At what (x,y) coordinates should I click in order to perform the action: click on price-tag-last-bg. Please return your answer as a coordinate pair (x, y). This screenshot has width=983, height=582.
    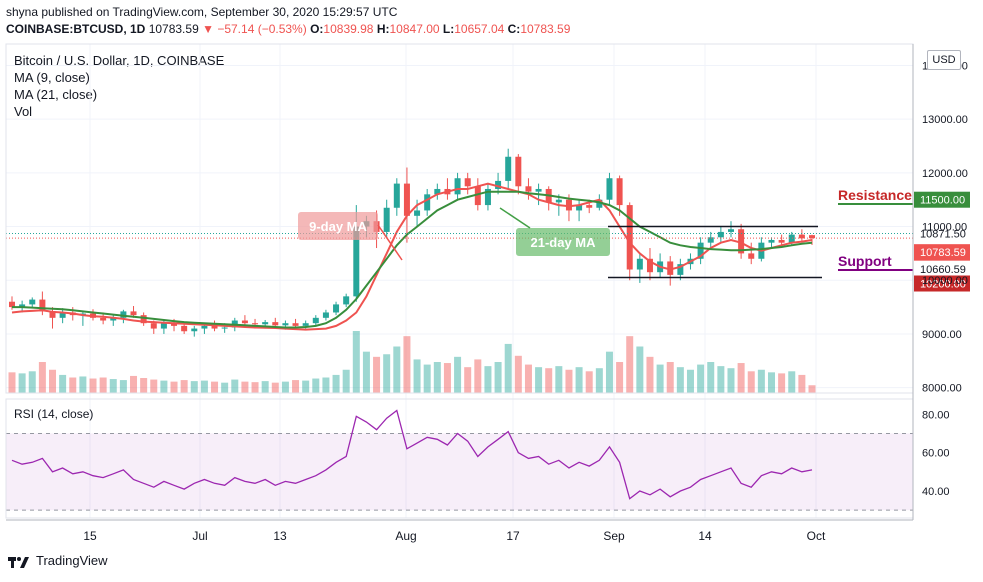
    Looking at the image, I should click on (942, 252).